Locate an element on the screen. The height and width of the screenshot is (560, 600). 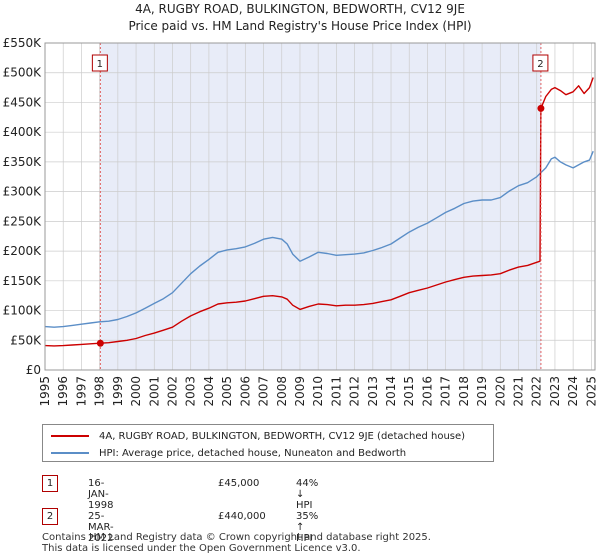
y-tick-label: £300K is located at coordinates (23, 192).